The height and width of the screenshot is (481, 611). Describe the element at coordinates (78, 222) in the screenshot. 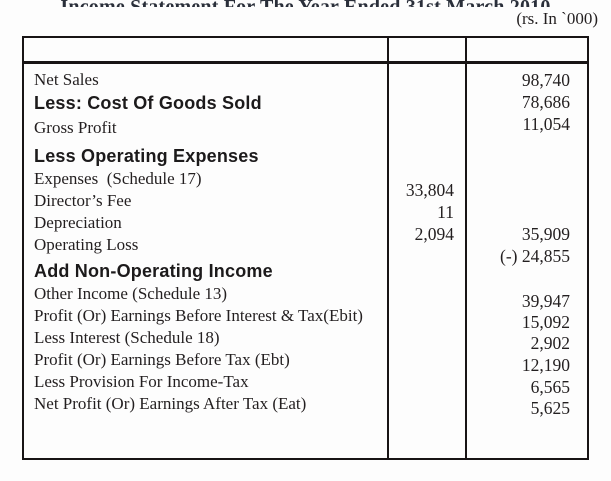

I see `row-label-depreciation: Depreciation` at that location.